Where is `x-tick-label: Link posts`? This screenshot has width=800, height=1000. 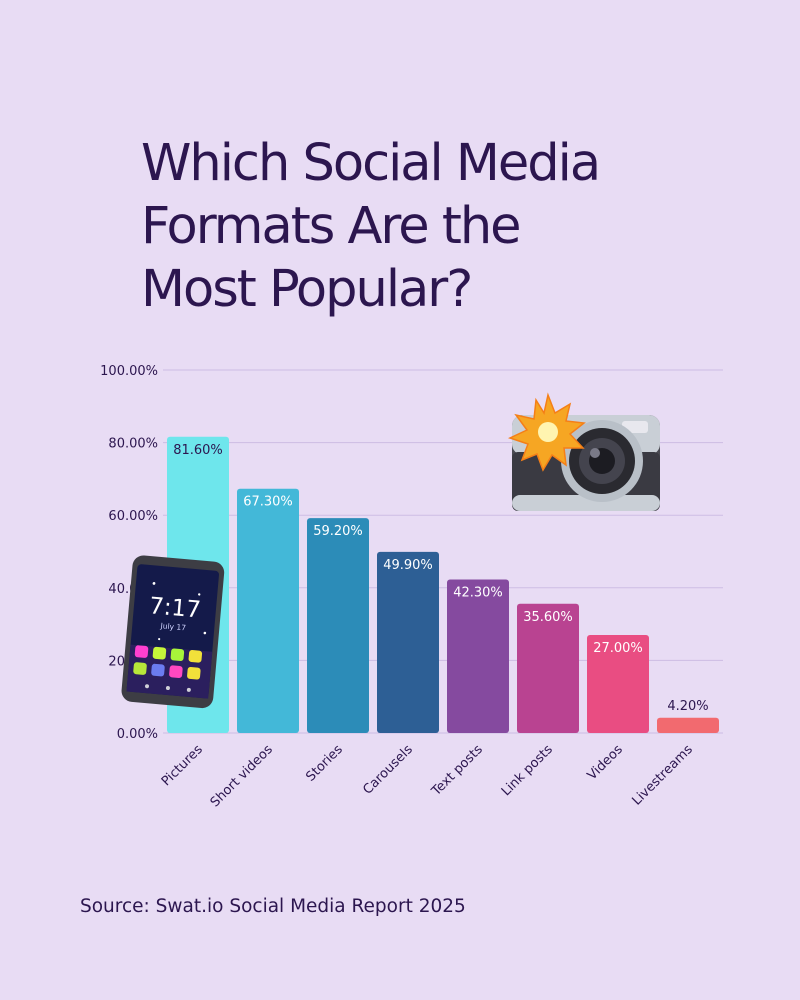 x-tick-label: Link posts is located at coordinates (527, 770).